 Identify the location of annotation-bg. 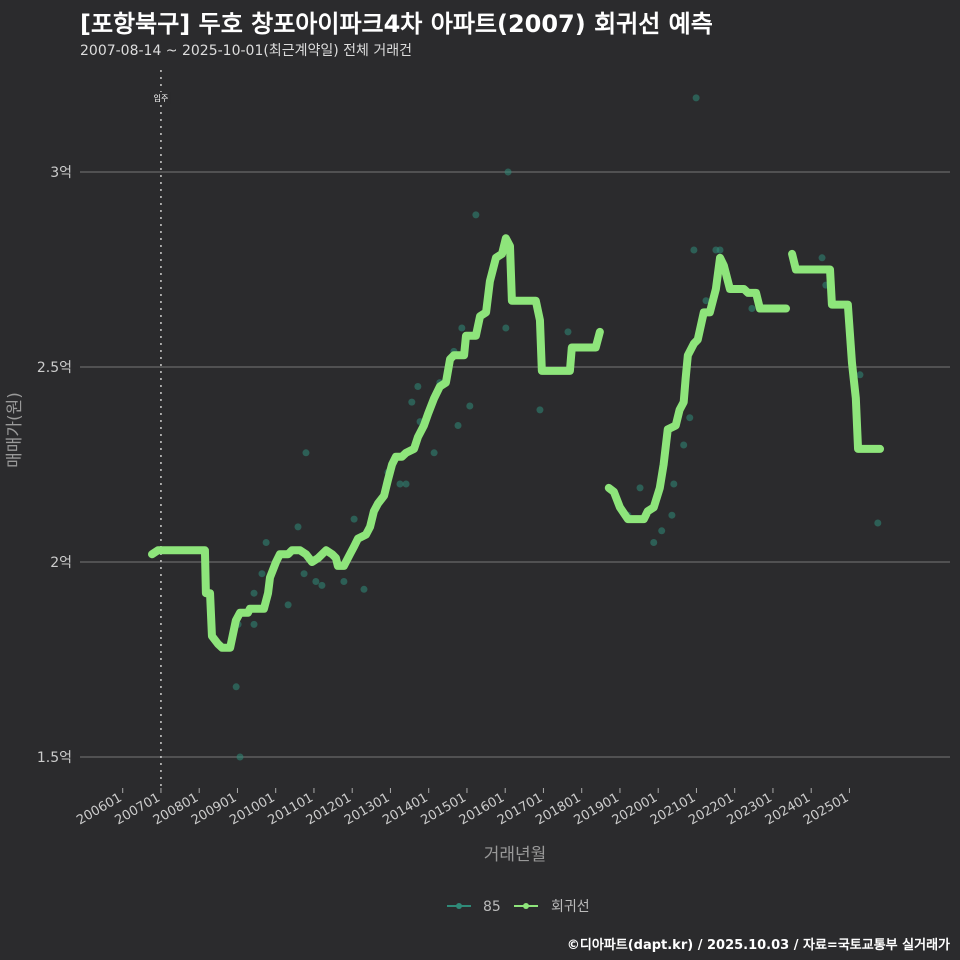
(160, 98).